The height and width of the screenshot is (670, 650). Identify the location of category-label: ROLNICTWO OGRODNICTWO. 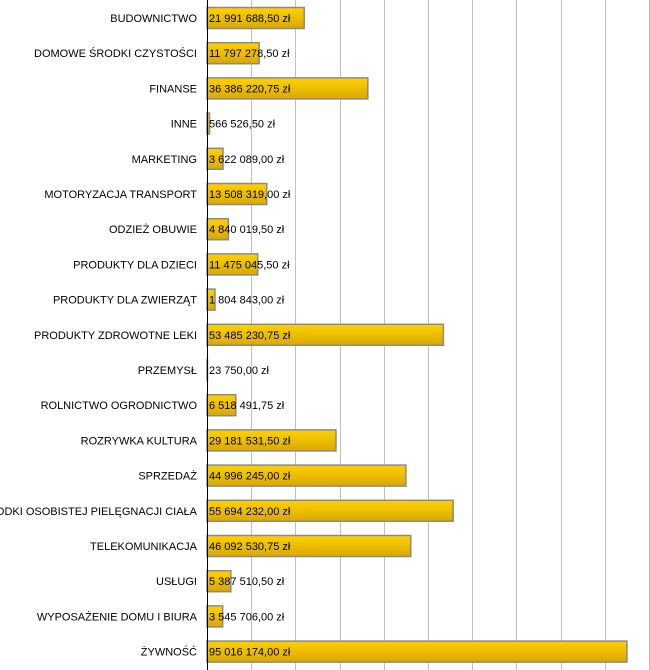
(119, 406).